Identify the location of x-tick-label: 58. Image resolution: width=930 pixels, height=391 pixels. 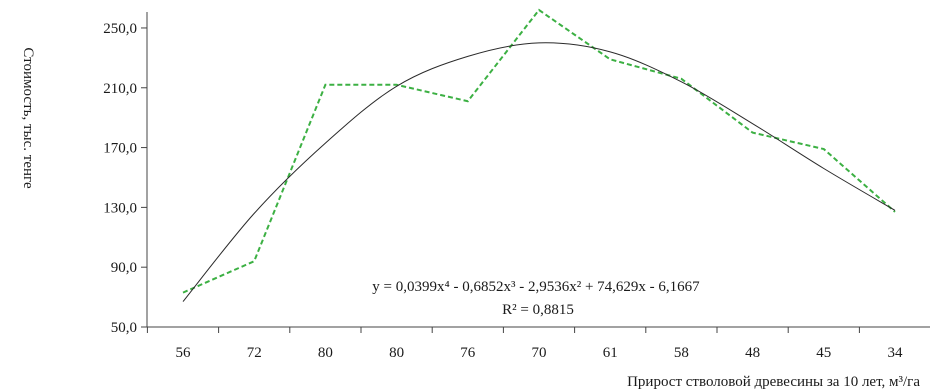
(681, 353).